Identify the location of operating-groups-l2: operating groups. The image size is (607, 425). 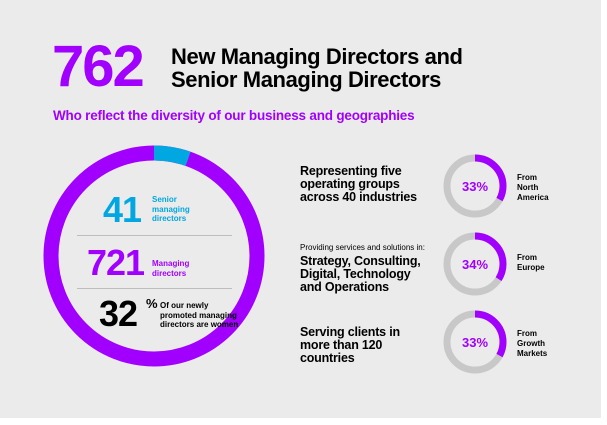
(350, 184).